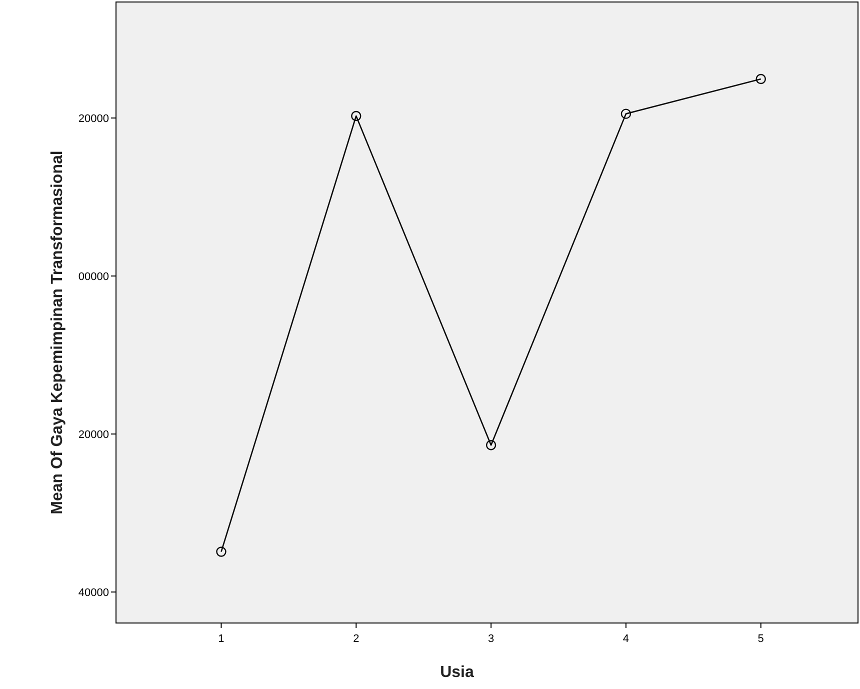 This screenshot has width=860, height=689. Describe the element at coordinates (626, 639) in the screenshot. I see `x-tick-label: 4` at that location.